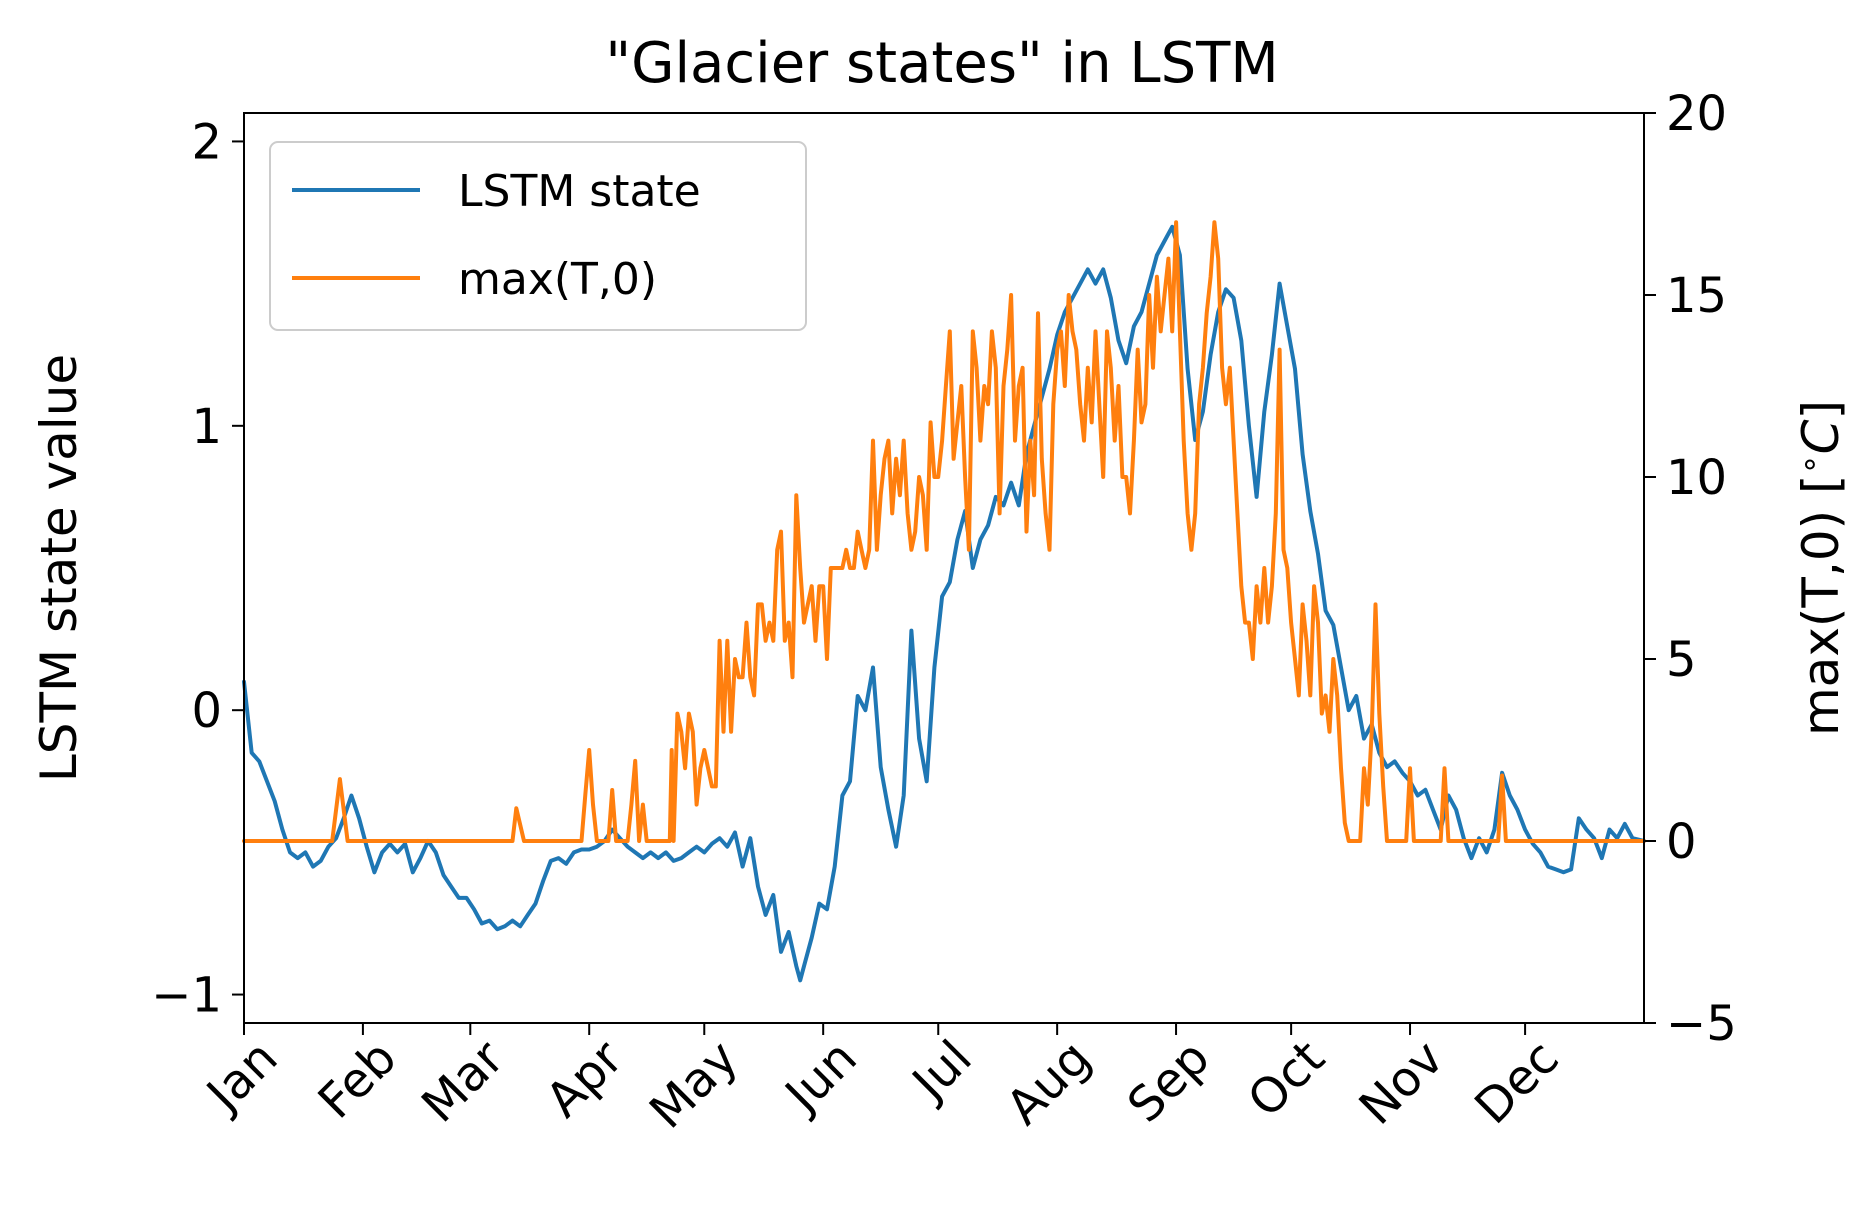 This screenshot has width=1875, height=1221. What do you see at coordinates (1681, 842) in the screenshot?
I see `y2-tick-label: 0` at bounding box center [1681, 842].